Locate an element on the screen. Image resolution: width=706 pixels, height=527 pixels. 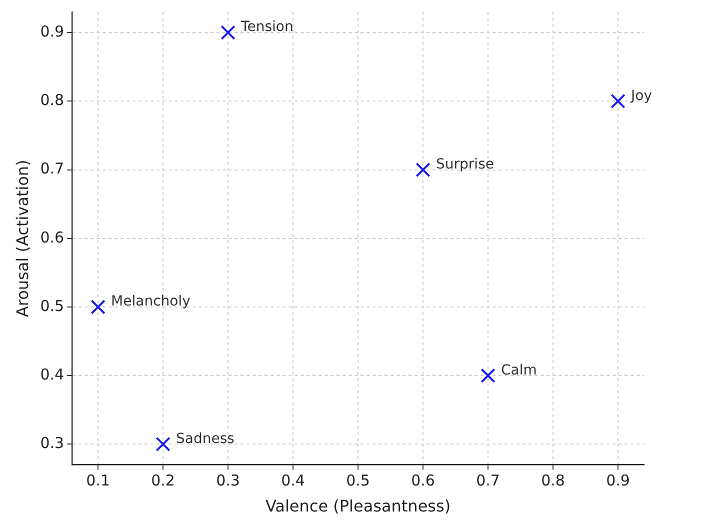
y-tick-label: 0.5 is located at coordinates (52, 305).